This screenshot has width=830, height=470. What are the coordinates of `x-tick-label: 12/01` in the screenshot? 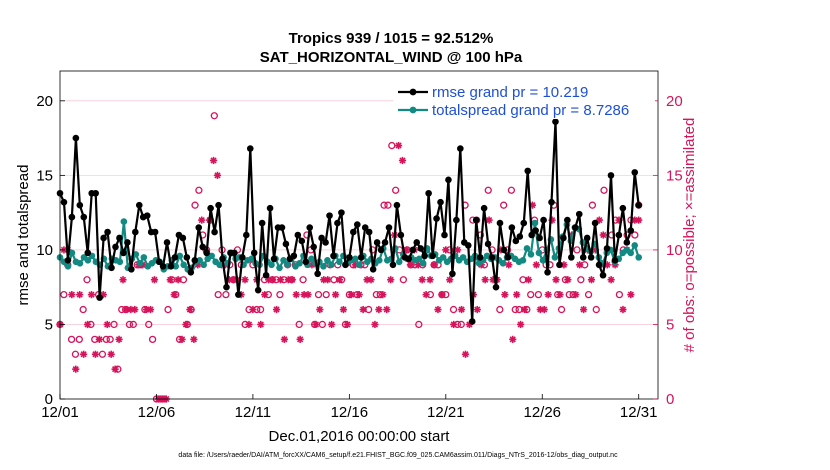 It's located at (60, 412).